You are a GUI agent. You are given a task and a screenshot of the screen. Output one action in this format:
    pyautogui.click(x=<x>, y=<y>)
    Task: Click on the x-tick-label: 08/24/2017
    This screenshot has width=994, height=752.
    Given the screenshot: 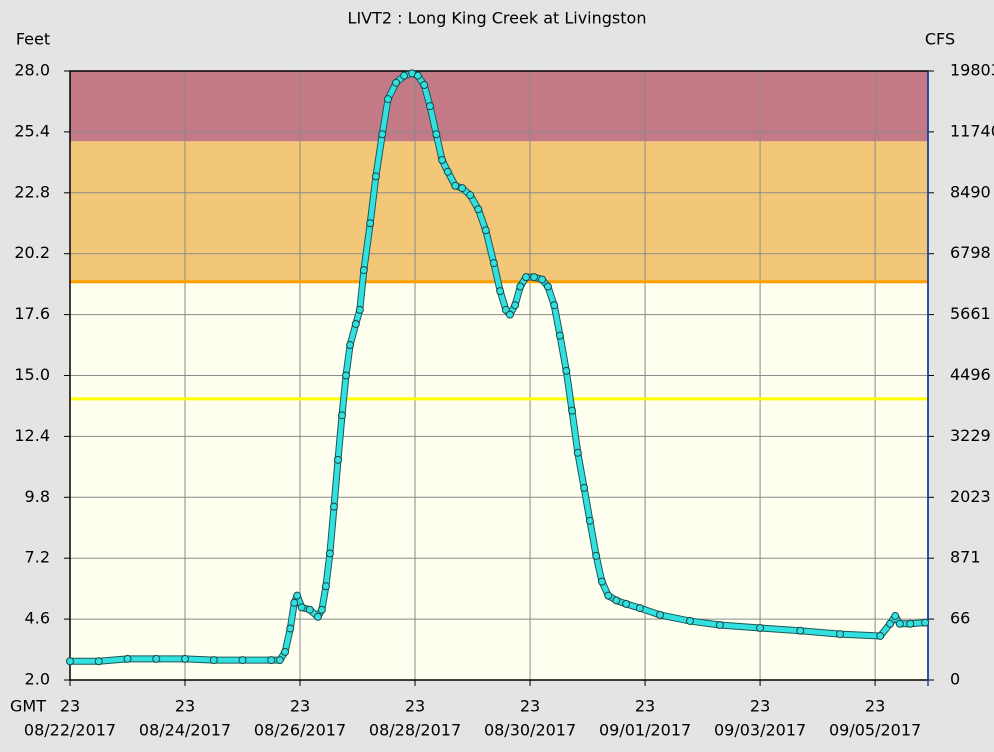 What is the action you would take?
    pyautogui.click(x=185, y=730)
    